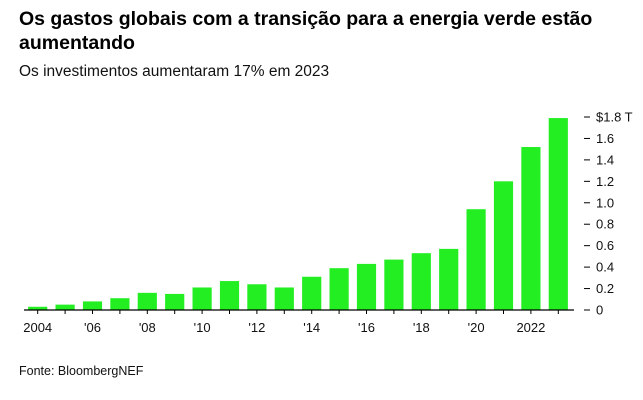 This screenshot has width=643, height=400. Describe the element at coordinates (605, 245) in the screenshot. I see `y-tick-label: 0.6` at that location.